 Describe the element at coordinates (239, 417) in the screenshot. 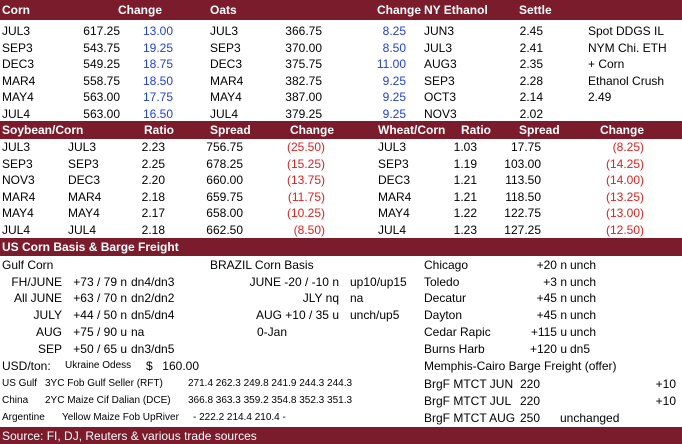

I see `freight-cell: - 222.2 214.4 210.4 -` at that location.